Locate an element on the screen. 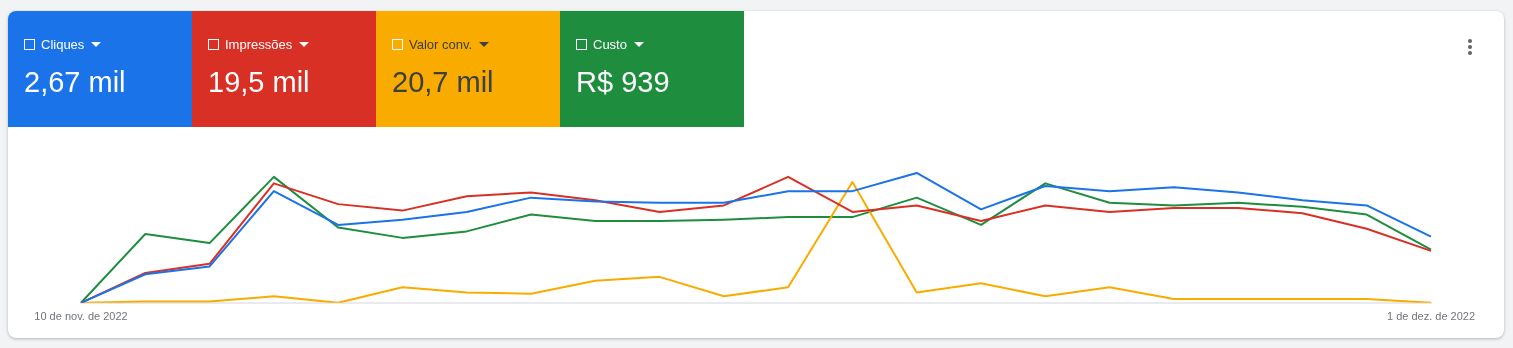 The image size is (1513, 348). legend-label: Custo is located at coordinates (610, 44).